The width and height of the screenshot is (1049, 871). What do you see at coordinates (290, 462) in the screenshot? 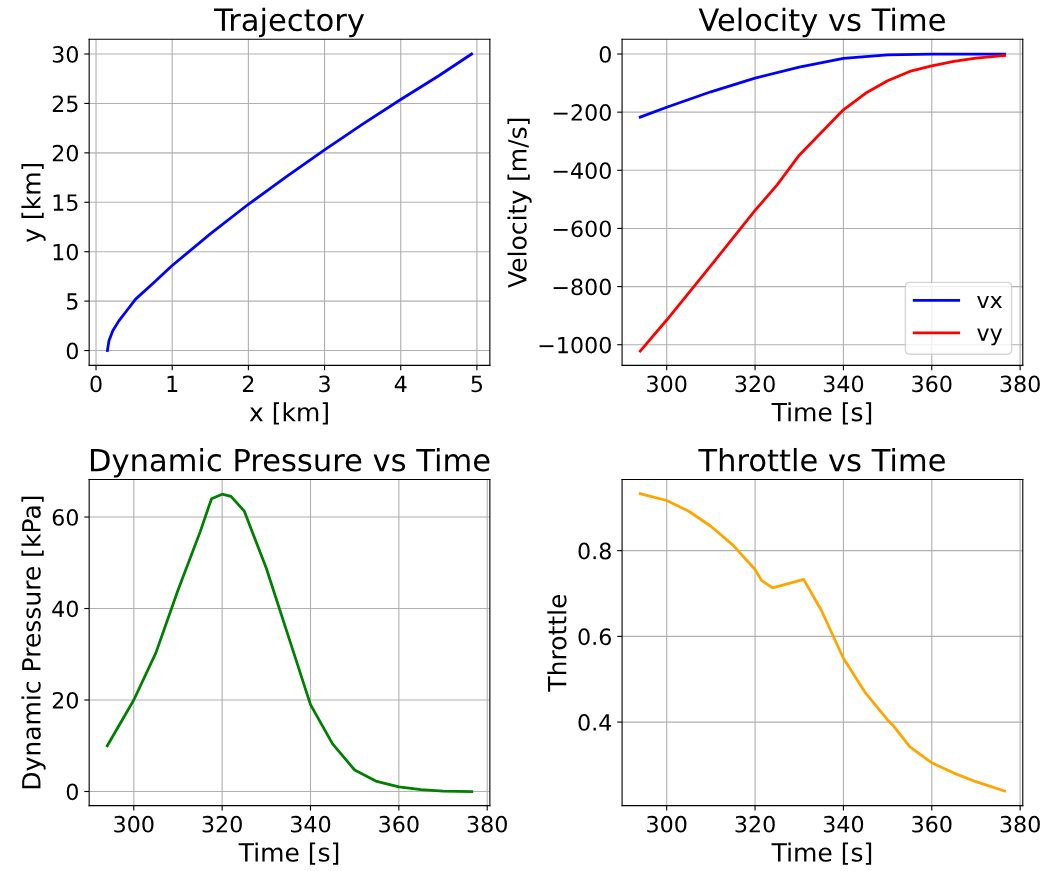
I see `chart-title: Dynamic Pressure vs Time` at bounding box center [290, 462].